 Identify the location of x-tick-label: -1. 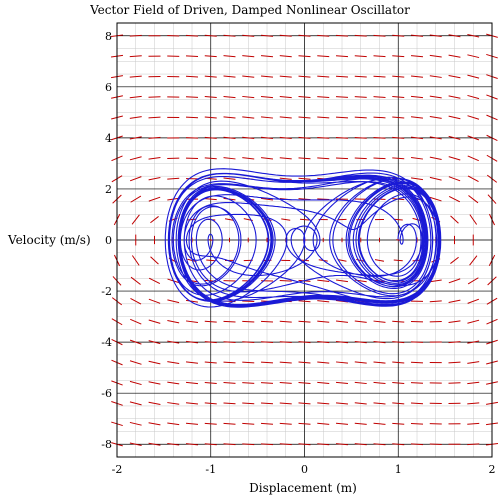
(210, 469).